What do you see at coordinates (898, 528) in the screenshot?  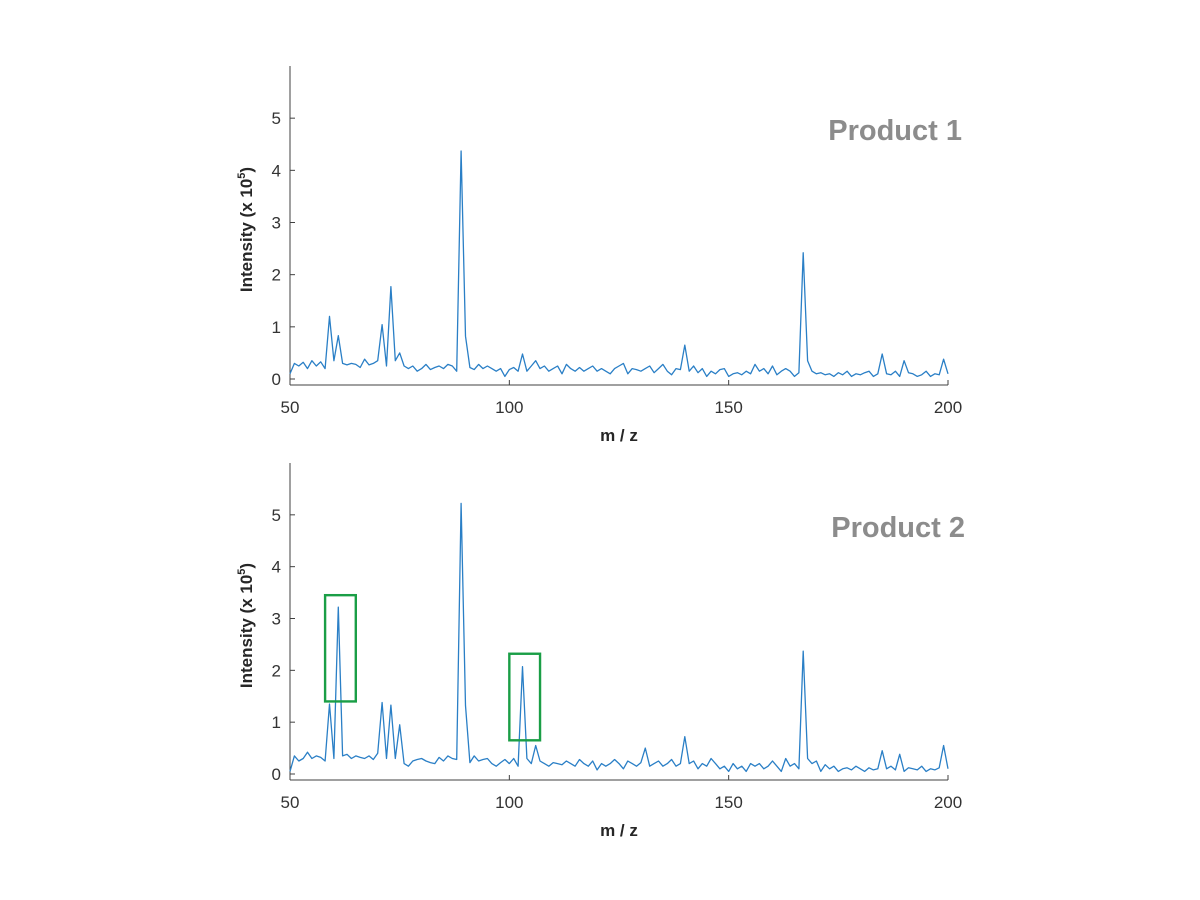 I see `panel-title: Product 2` at bounding box center [898, 528].